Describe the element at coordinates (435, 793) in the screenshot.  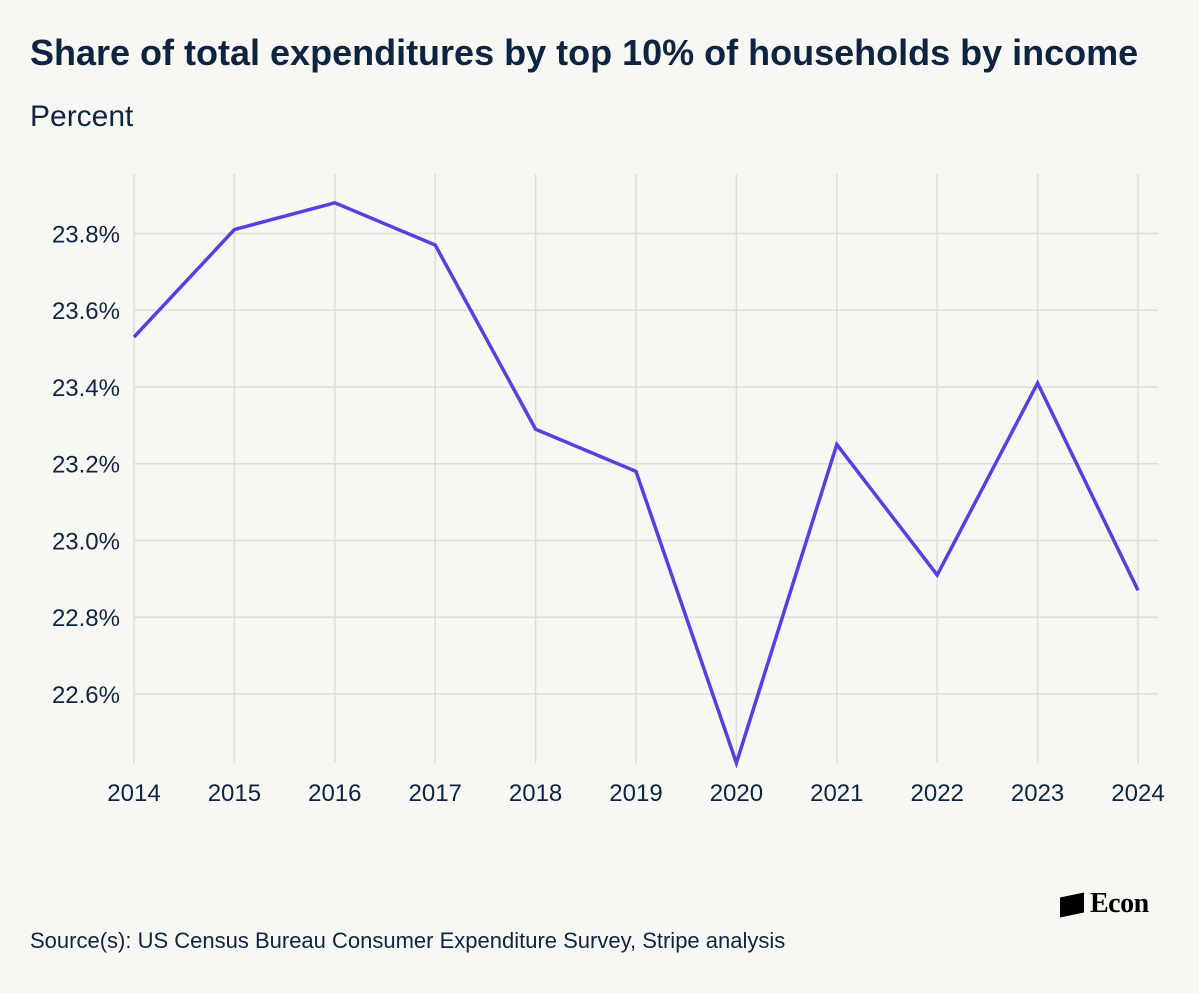
I see `x-tick-label: 2017` at that location.